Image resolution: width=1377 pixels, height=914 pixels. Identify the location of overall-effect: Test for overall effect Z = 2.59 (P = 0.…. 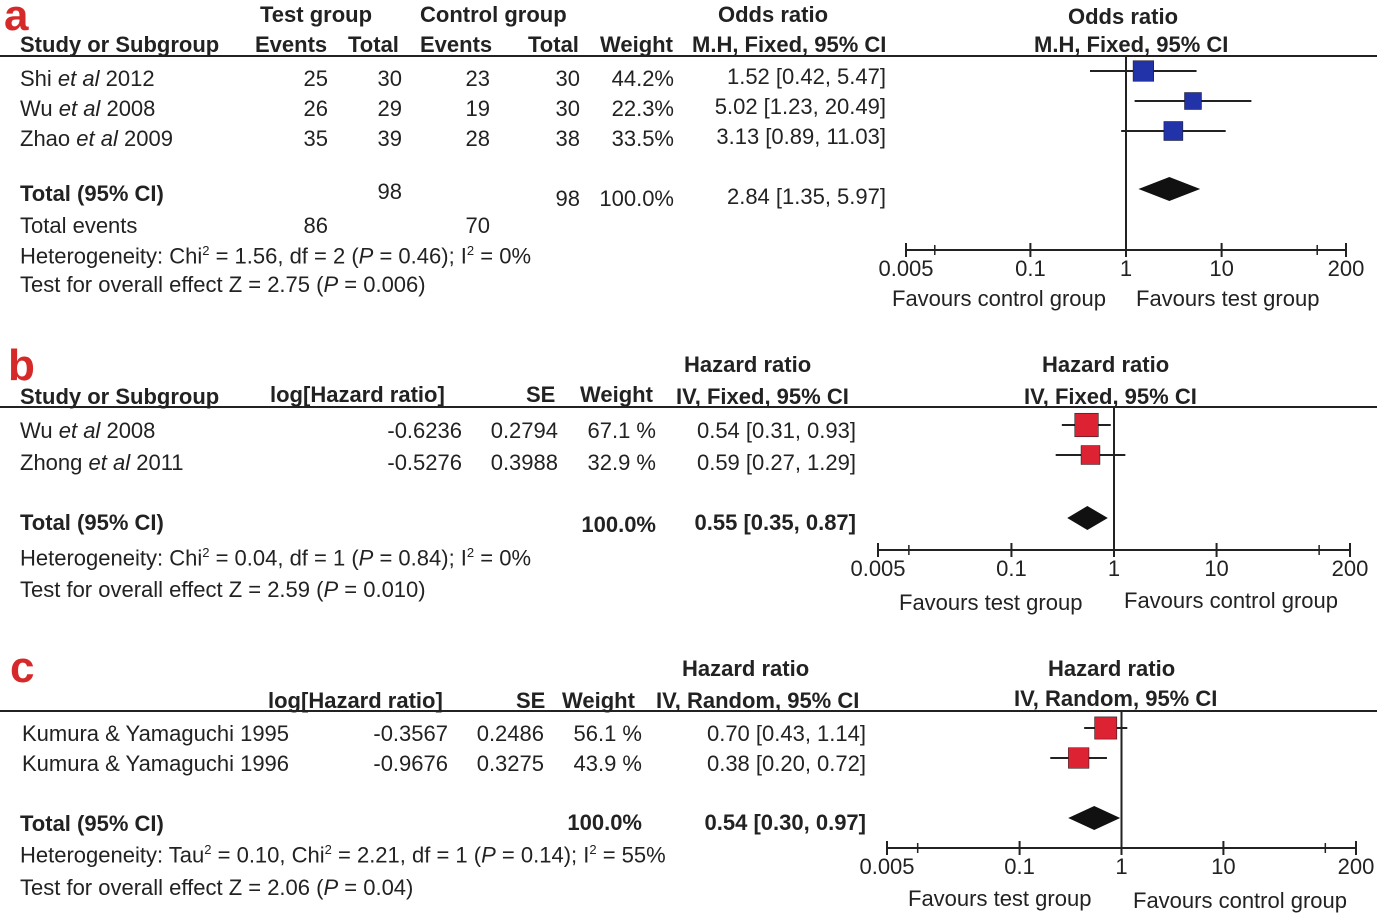
(223, 589).